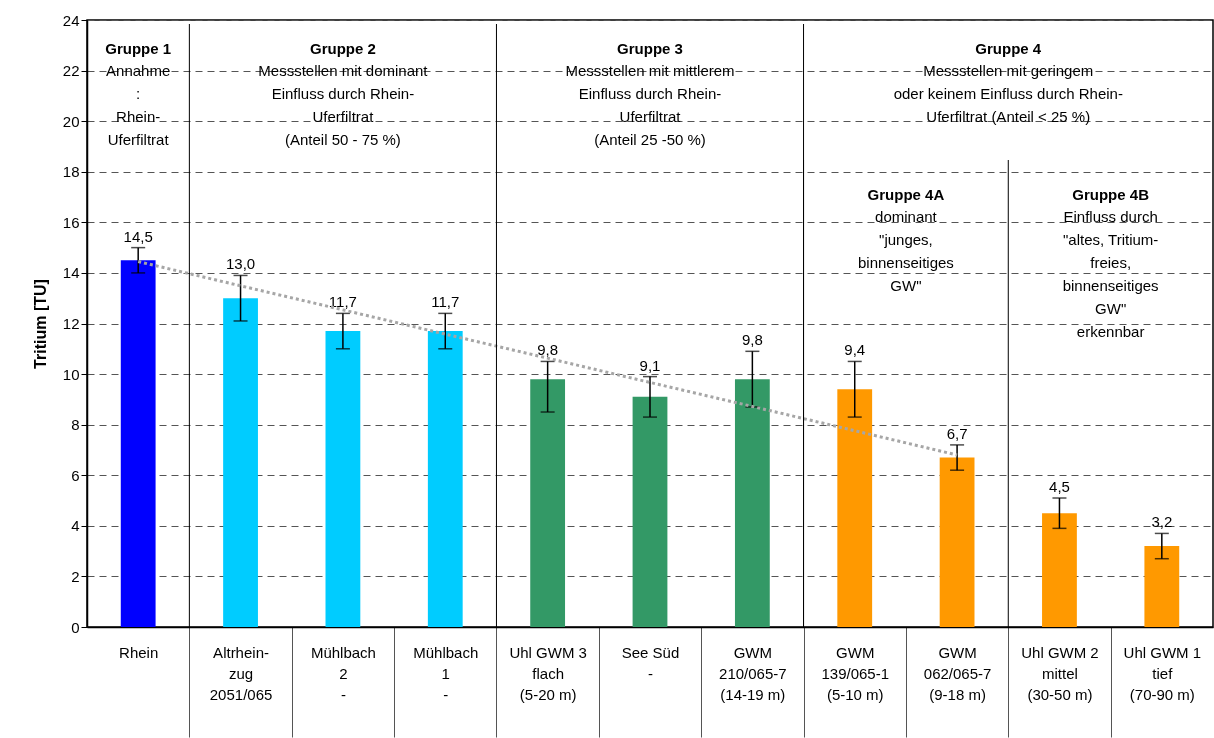 The height and width of the screenshot is (738, 1214). I want to click on x-tick-label: Uhl GWM 3 flach (5-20 m), so click(548, 673).